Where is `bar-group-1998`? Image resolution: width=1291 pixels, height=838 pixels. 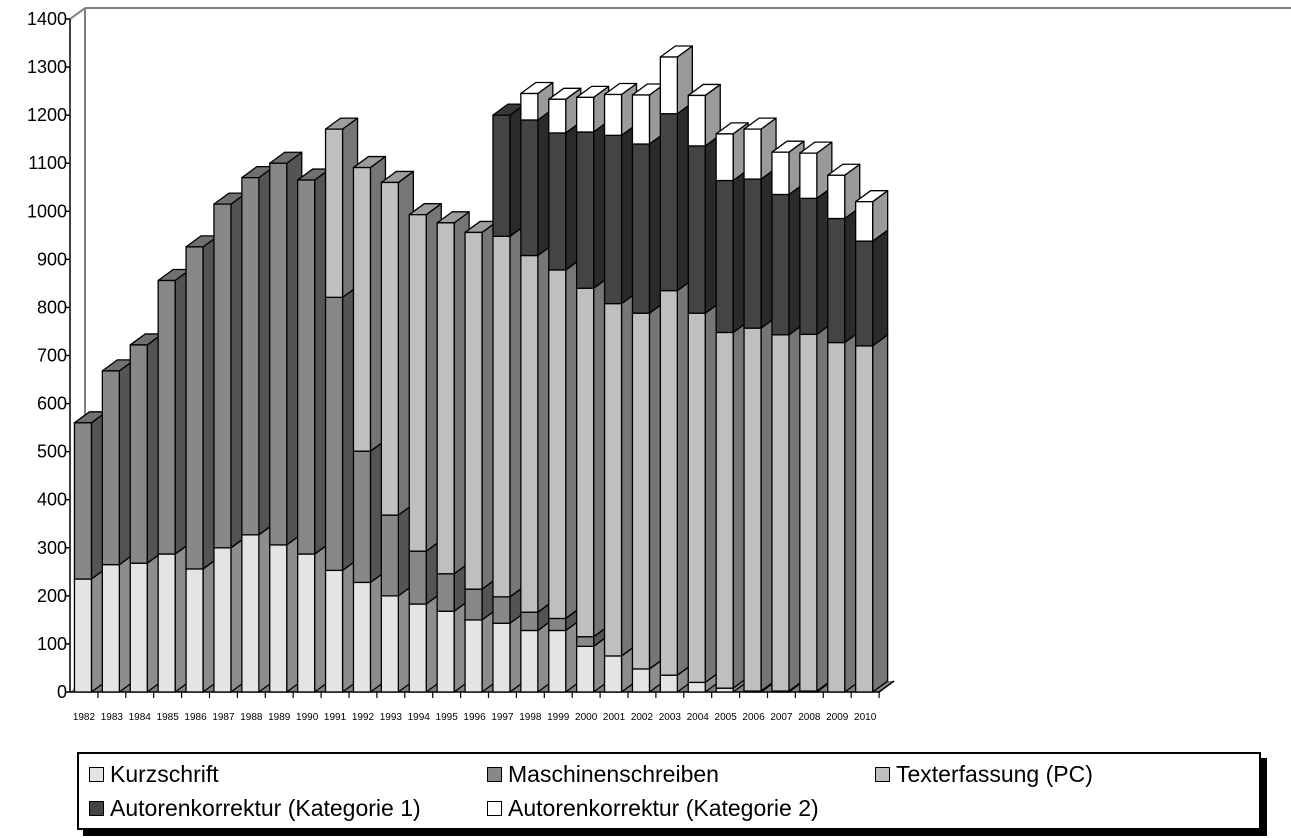 bar-group-1998 is located at coordinates (537, 387).